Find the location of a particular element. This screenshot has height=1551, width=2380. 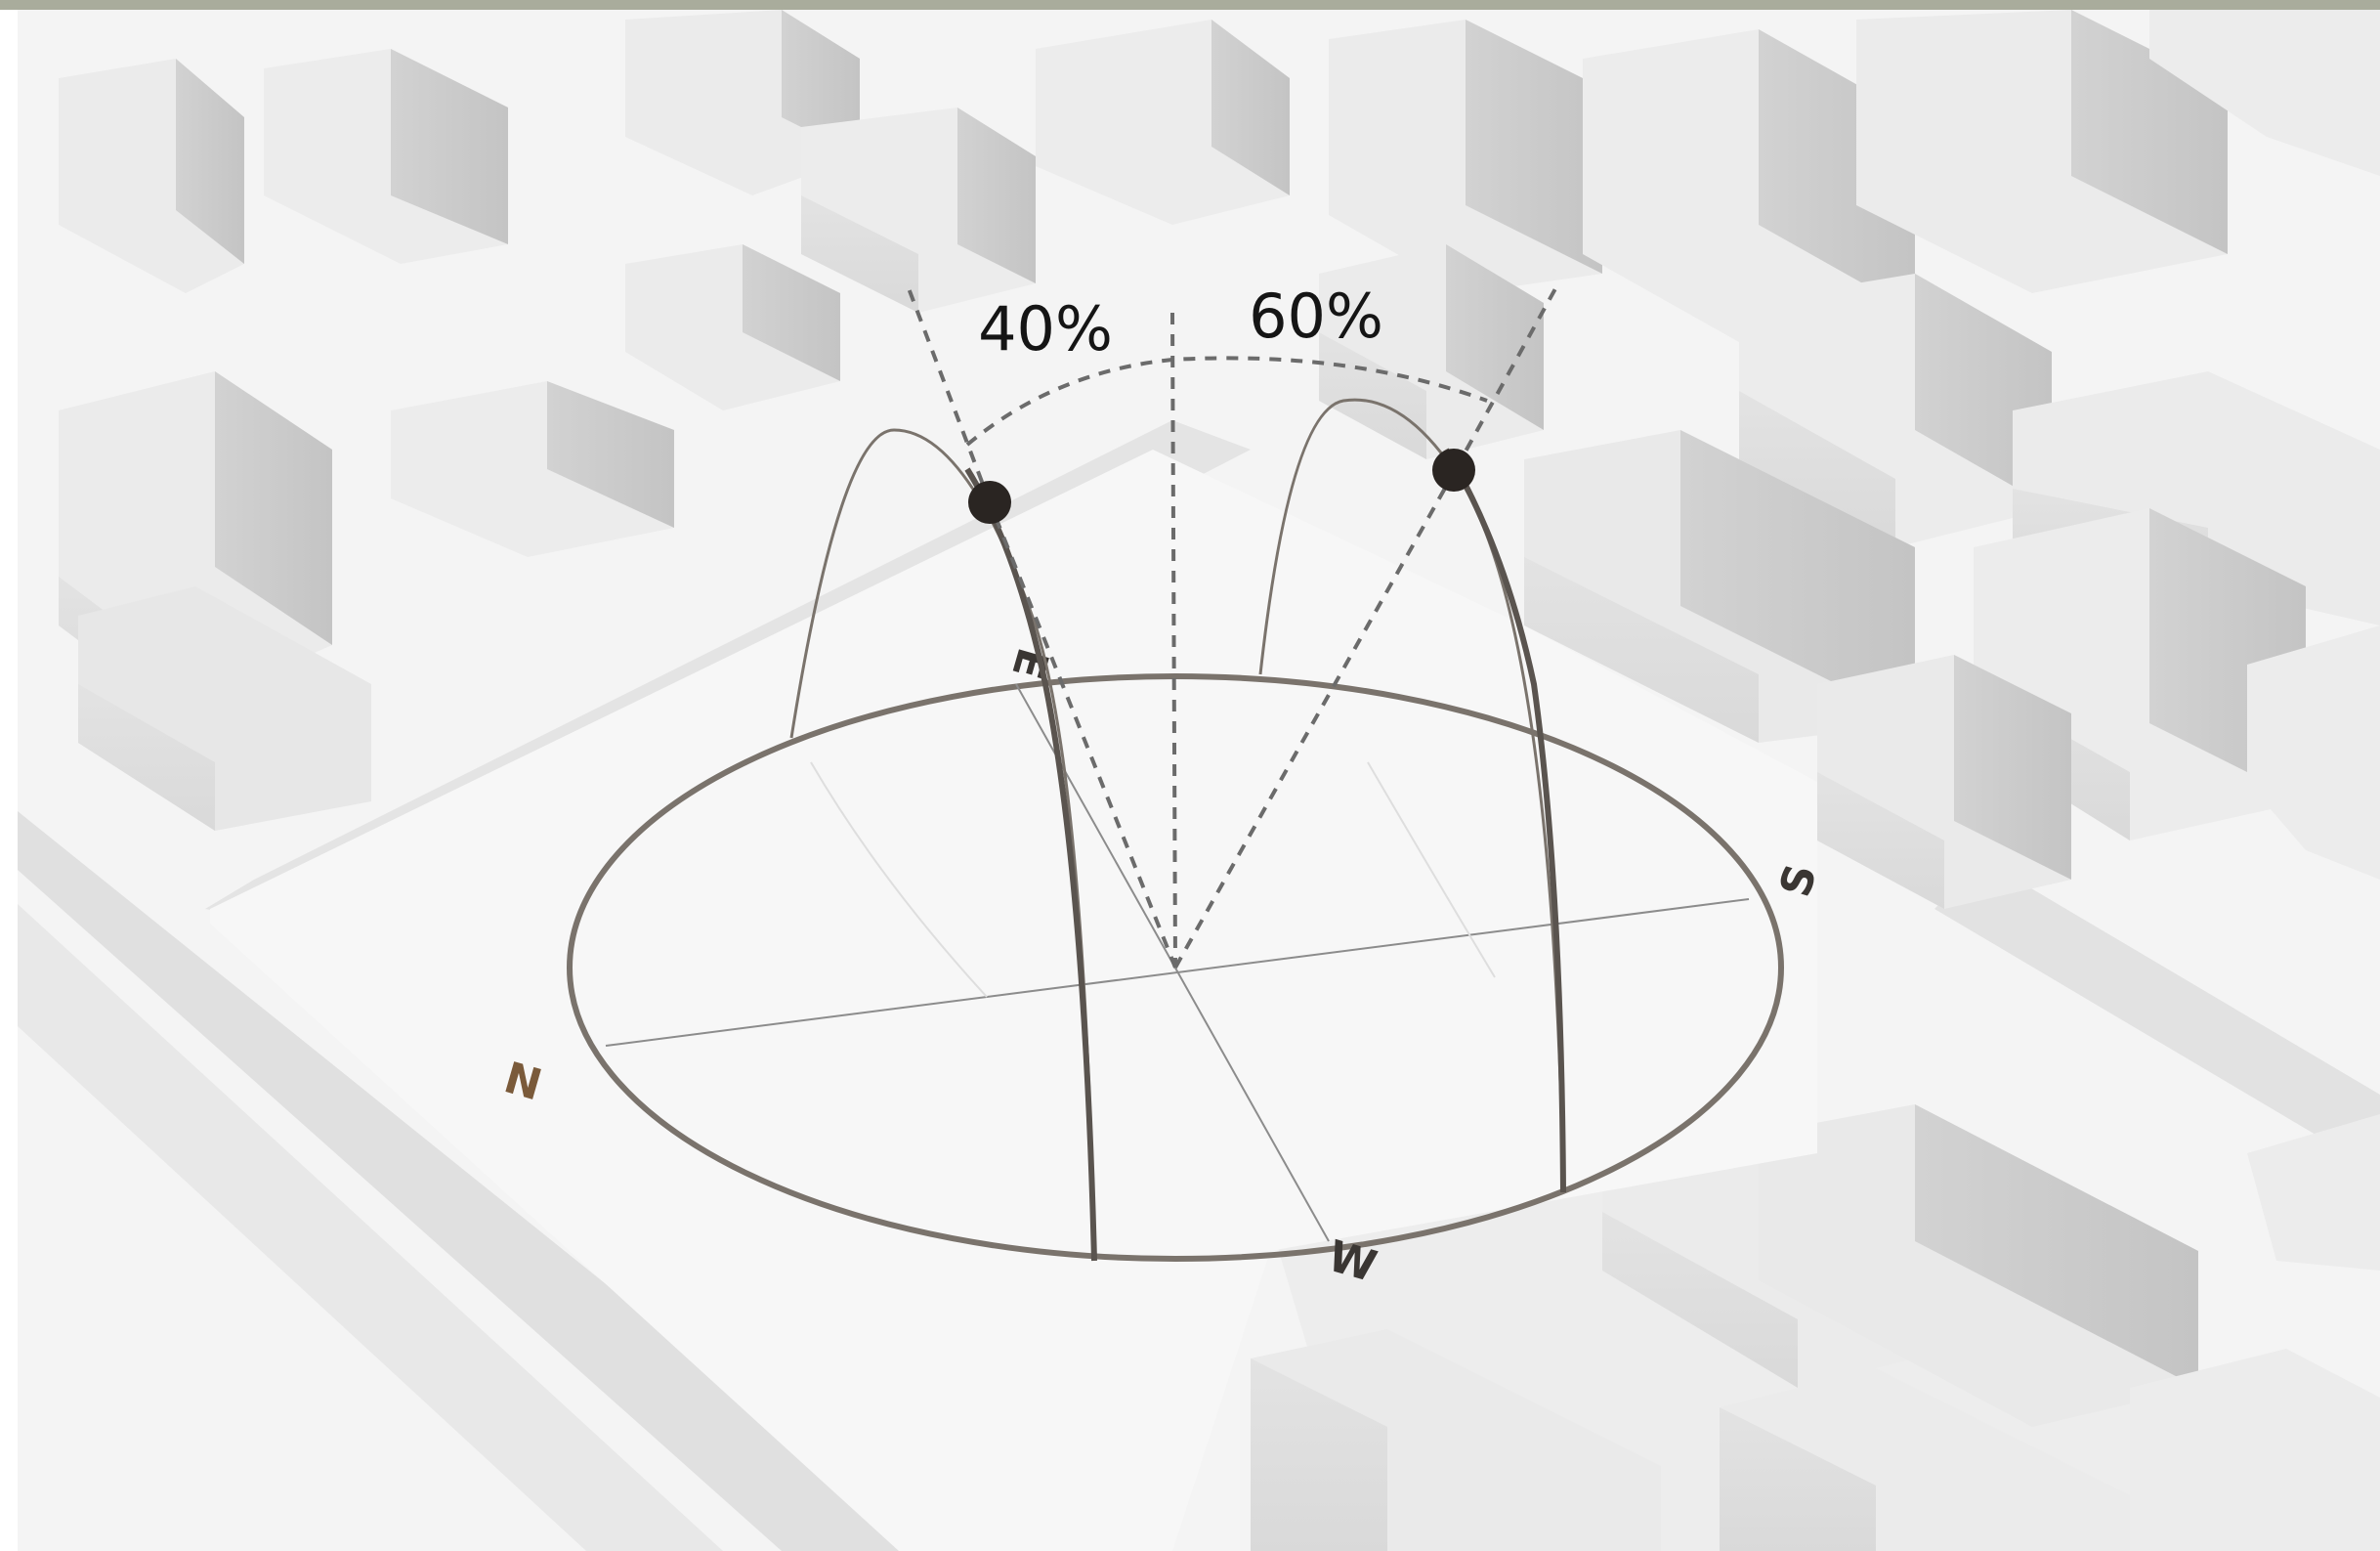

zenith-line is located at coordinates (1173, 640).